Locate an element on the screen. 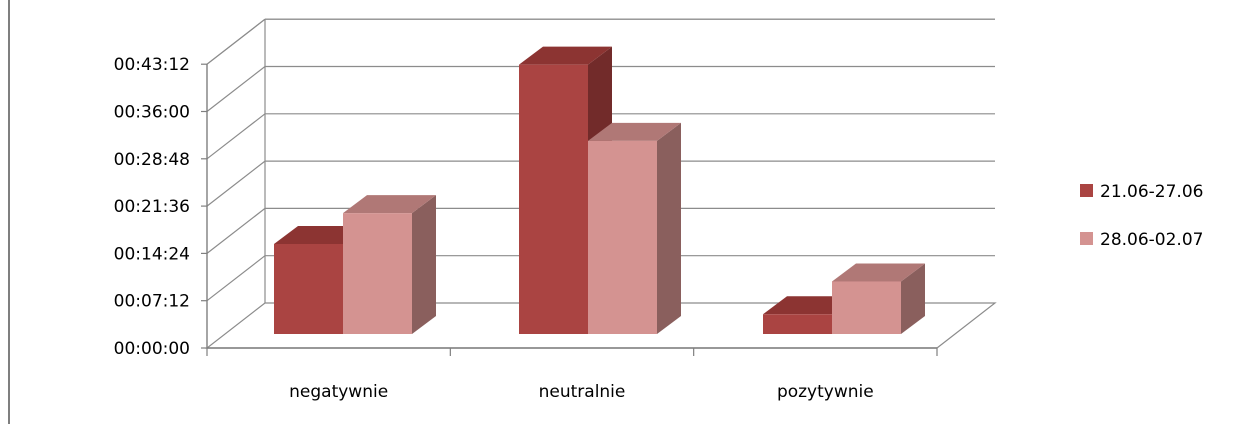 Image resolution: width=1247 pixels, height=424 pixels. y-tick-label: 00:21:36 is located at coordinates (152, 207).